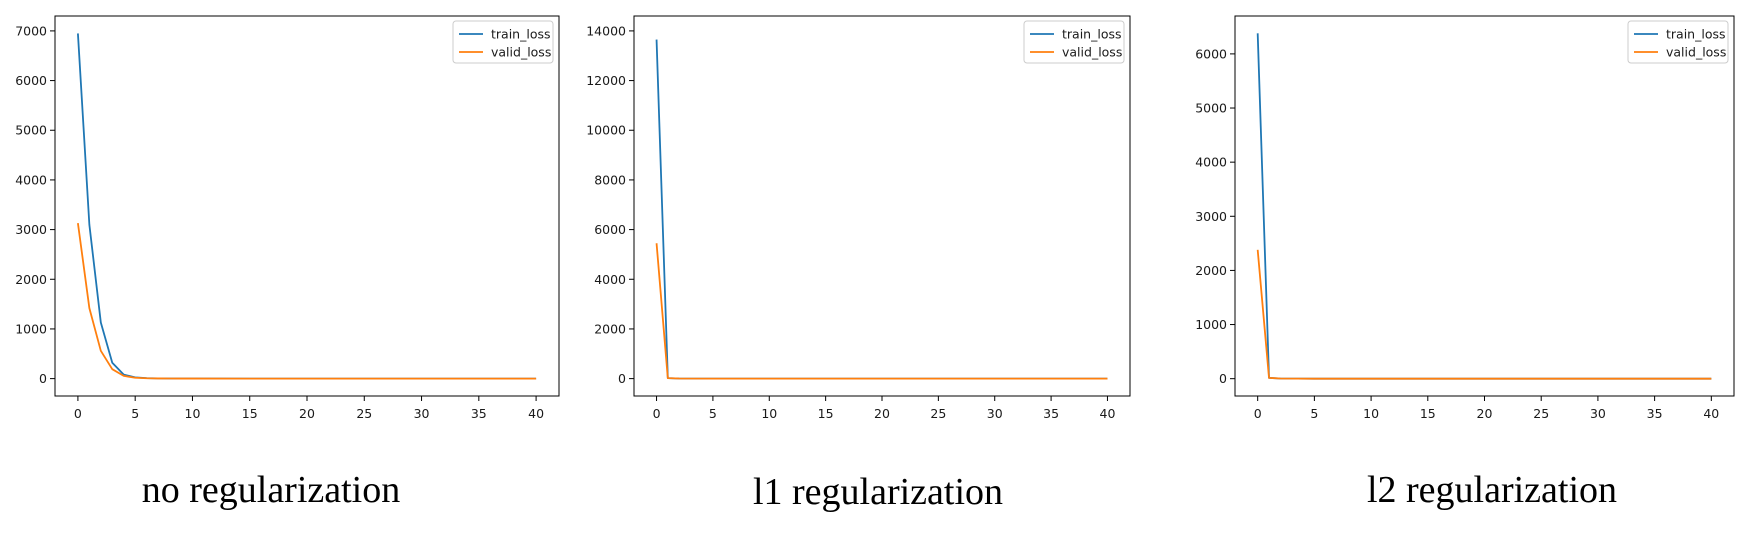 This screenshot has width=1749, height=535. What do you see at coordinates (878, 492) in the screenshot?
I see `chart-caption: l1 regularization` at bounding box center [878, 492].